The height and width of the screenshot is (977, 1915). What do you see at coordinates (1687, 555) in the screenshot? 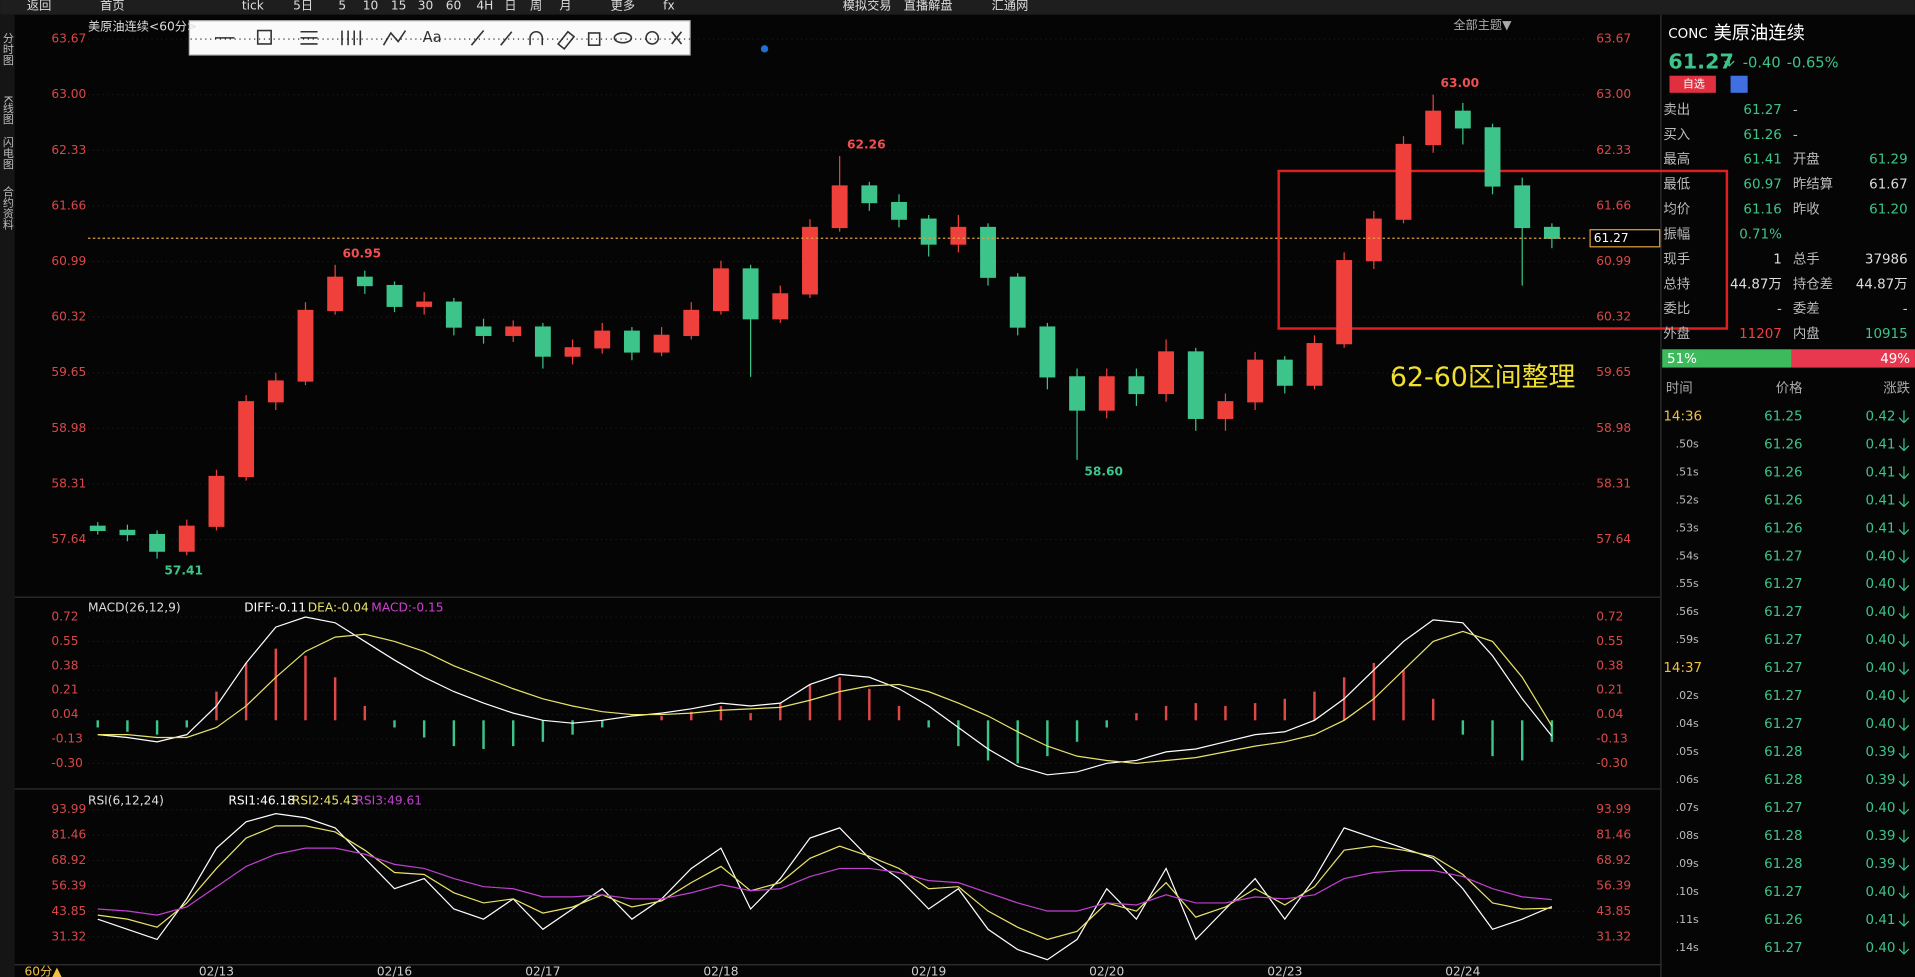
I see `tick-time: .54s` at bounding box center [1687, 555].